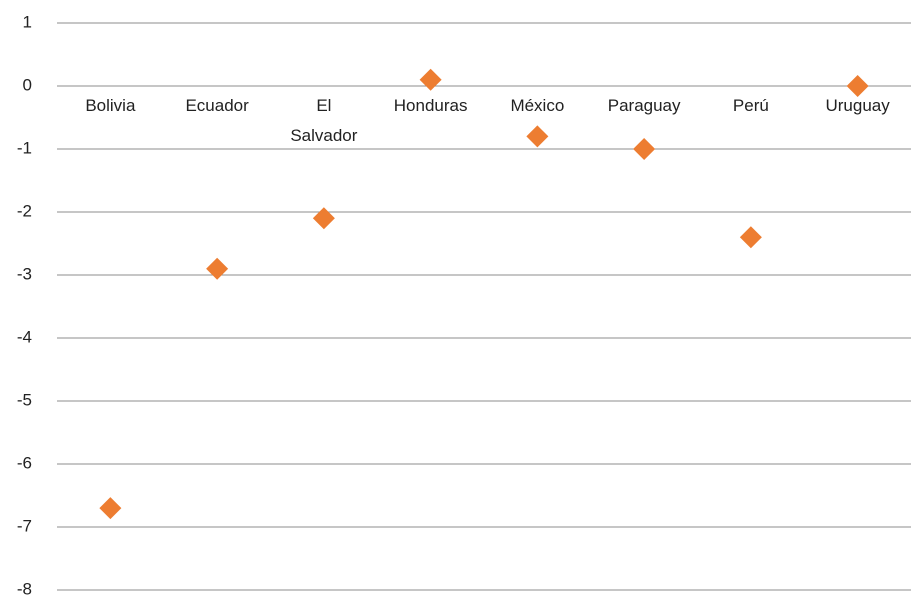  What do you see at coordinates (24, 273) in the screenshot?
I see `y-tick-label: -3` at bounding box center [24, 273].